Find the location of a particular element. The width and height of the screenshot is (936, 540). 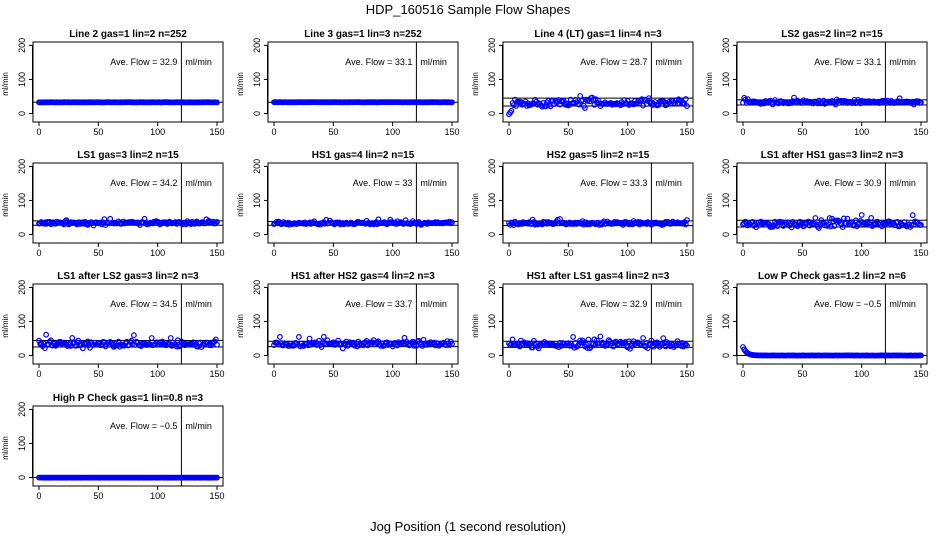

subplot-title: LS2 gas=2 lin=2 n=15 is located at coordinates (832, 34).